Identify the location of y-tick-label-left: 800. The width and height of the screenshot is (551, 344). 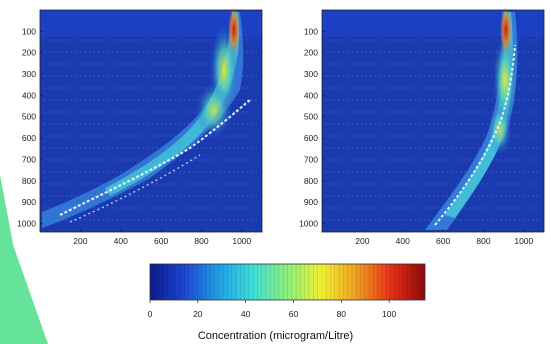
(29, 181).